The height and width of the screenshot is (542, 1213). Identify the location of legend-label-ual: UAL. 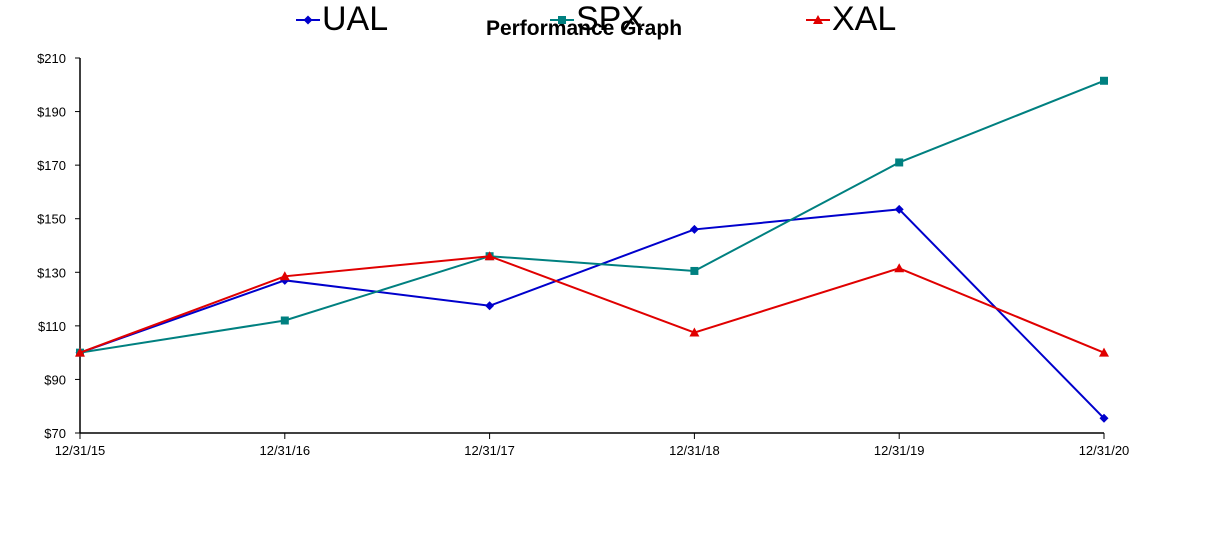
(355, 19).